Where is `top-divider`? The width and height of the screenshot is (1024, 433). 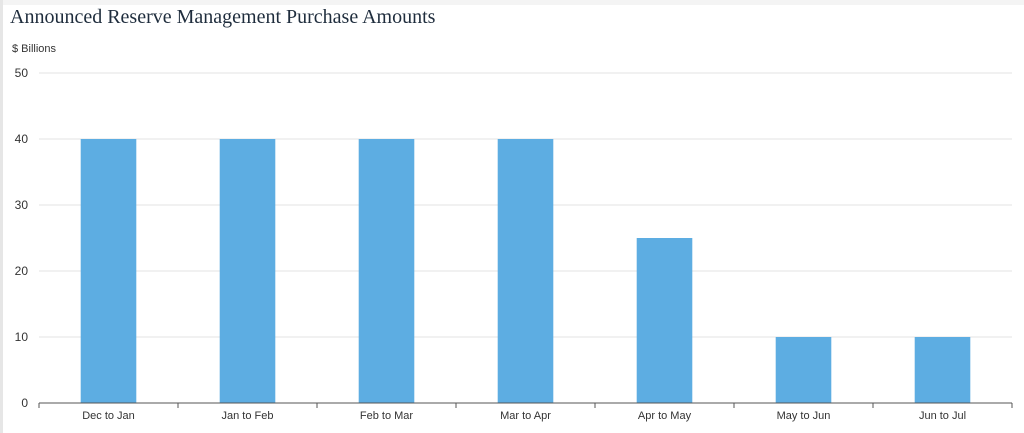
top-divider is located at coordinates (512, 2).